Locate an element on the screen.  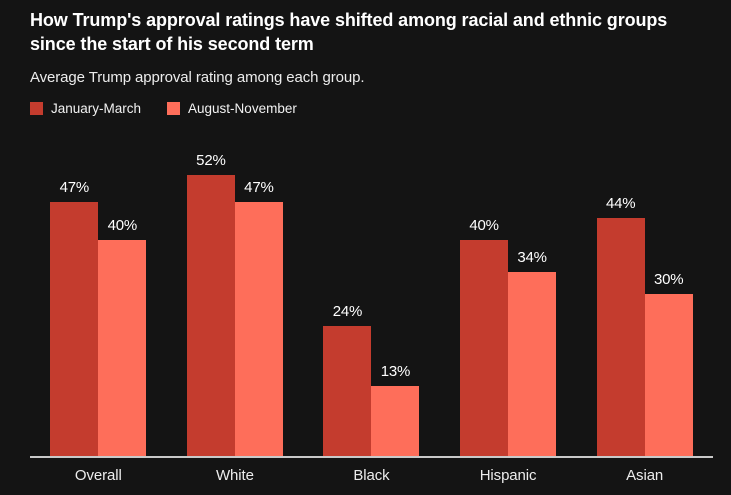
bar-group: 47% 40% is located at coordinates (98, 317).